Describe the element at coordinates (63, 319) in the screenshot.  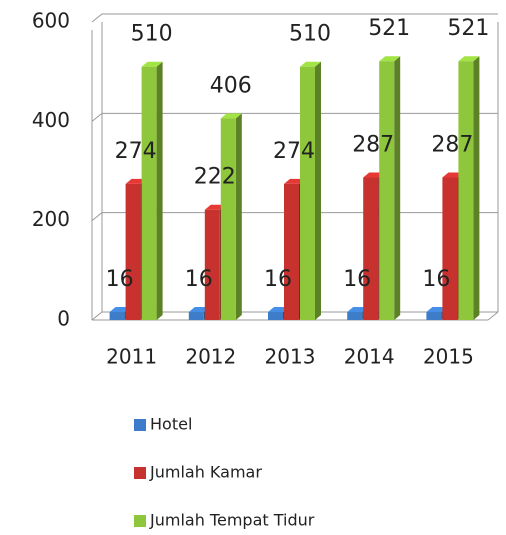
I see `y-tick-label: 0` at that location.